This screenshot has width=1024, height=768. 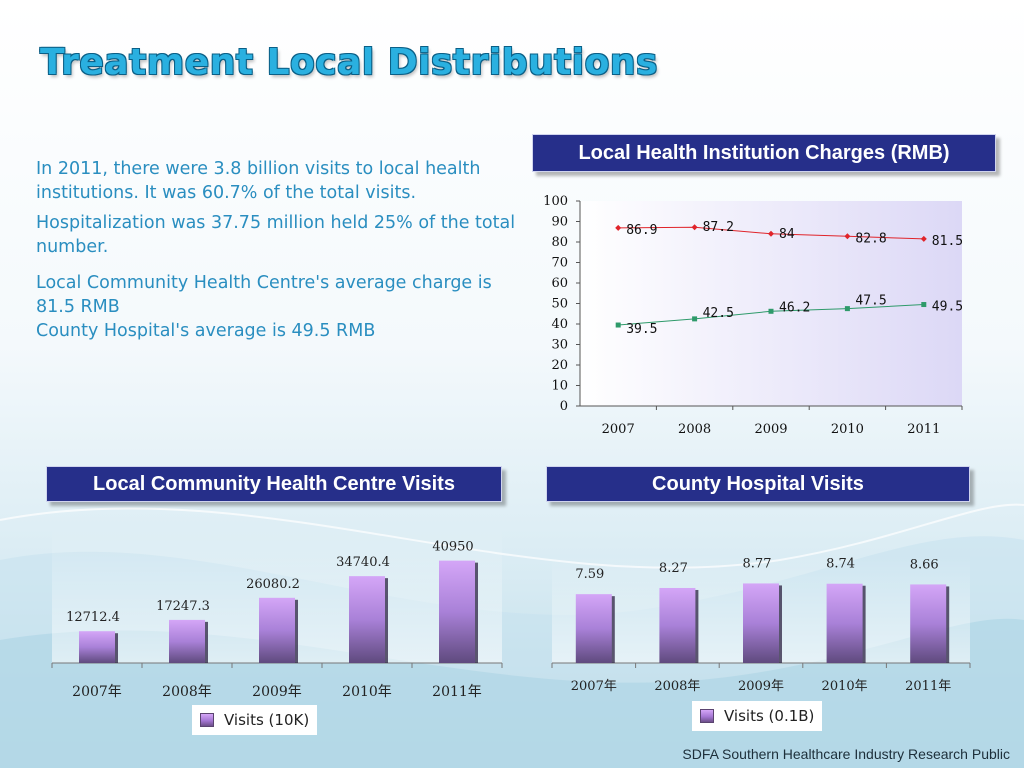 What do you see at coordinates (794, 307) in the screenshot?
I see `series-data-label: 46.2` at bounding box center [794, 307].